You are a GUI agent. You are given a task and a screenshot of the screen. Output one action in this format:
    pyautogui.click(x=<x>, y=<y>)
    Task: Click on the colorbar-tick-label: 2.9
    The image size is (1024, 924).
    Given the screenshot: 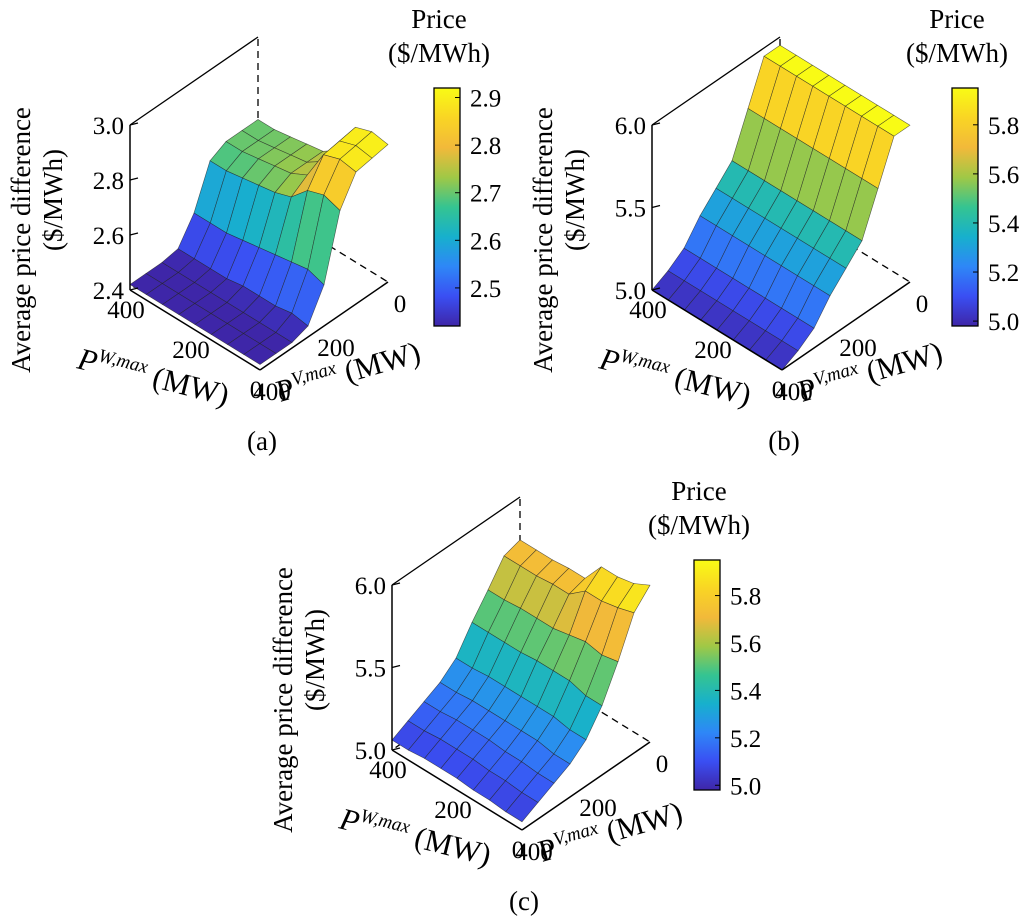 What is the action you would take?
    pyautogui.click(x=485, y=99)
    